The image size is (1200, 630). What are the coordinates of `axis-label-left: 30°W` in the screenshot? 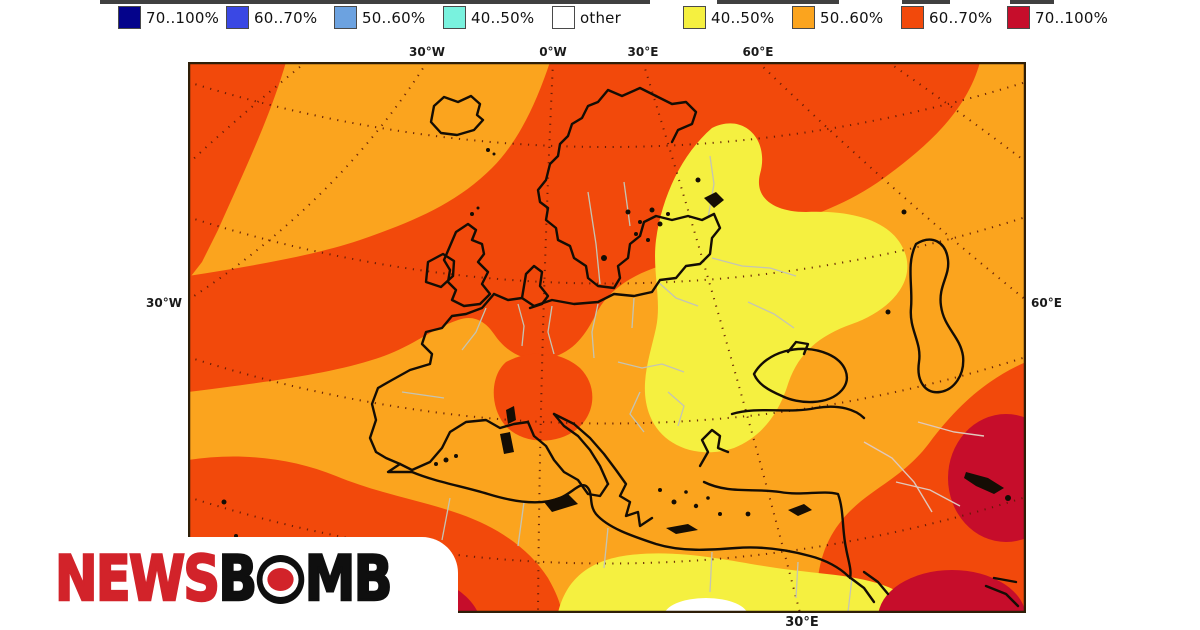 It's located at (164, 303).